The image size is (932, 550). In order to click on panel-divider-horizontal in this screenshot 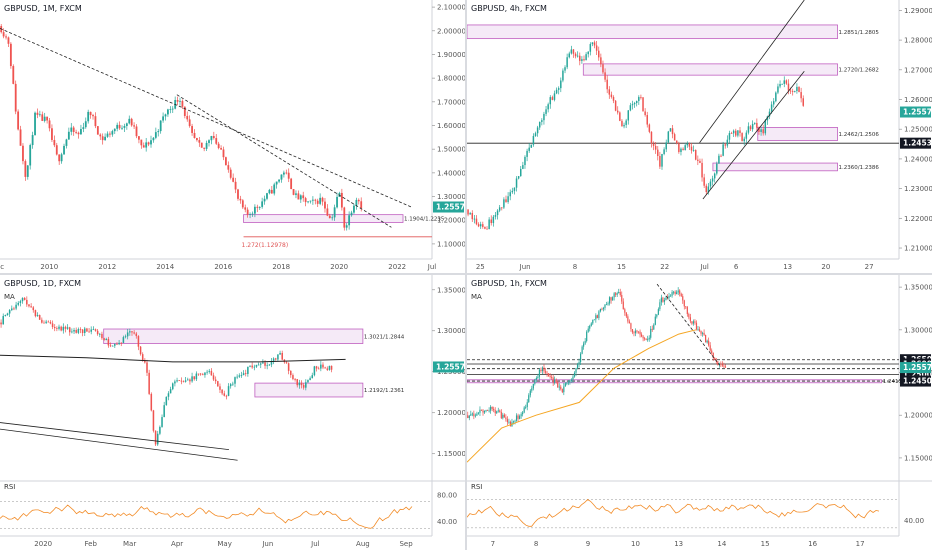, I will do `click(466, 274)`.